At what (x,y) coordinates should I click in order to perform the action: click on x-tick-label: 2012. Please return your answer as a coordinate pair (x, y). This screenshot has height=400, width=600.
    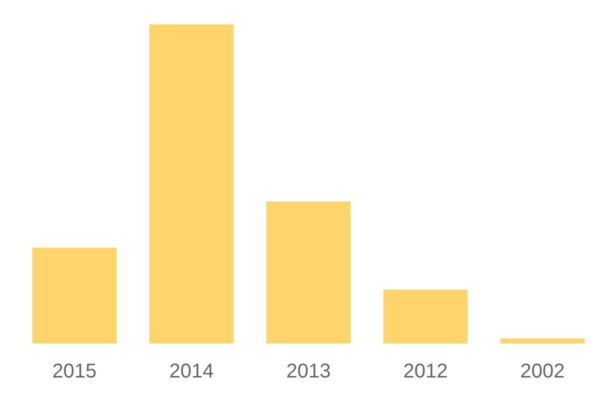
    Looking at the image, I should click on (425, 371).